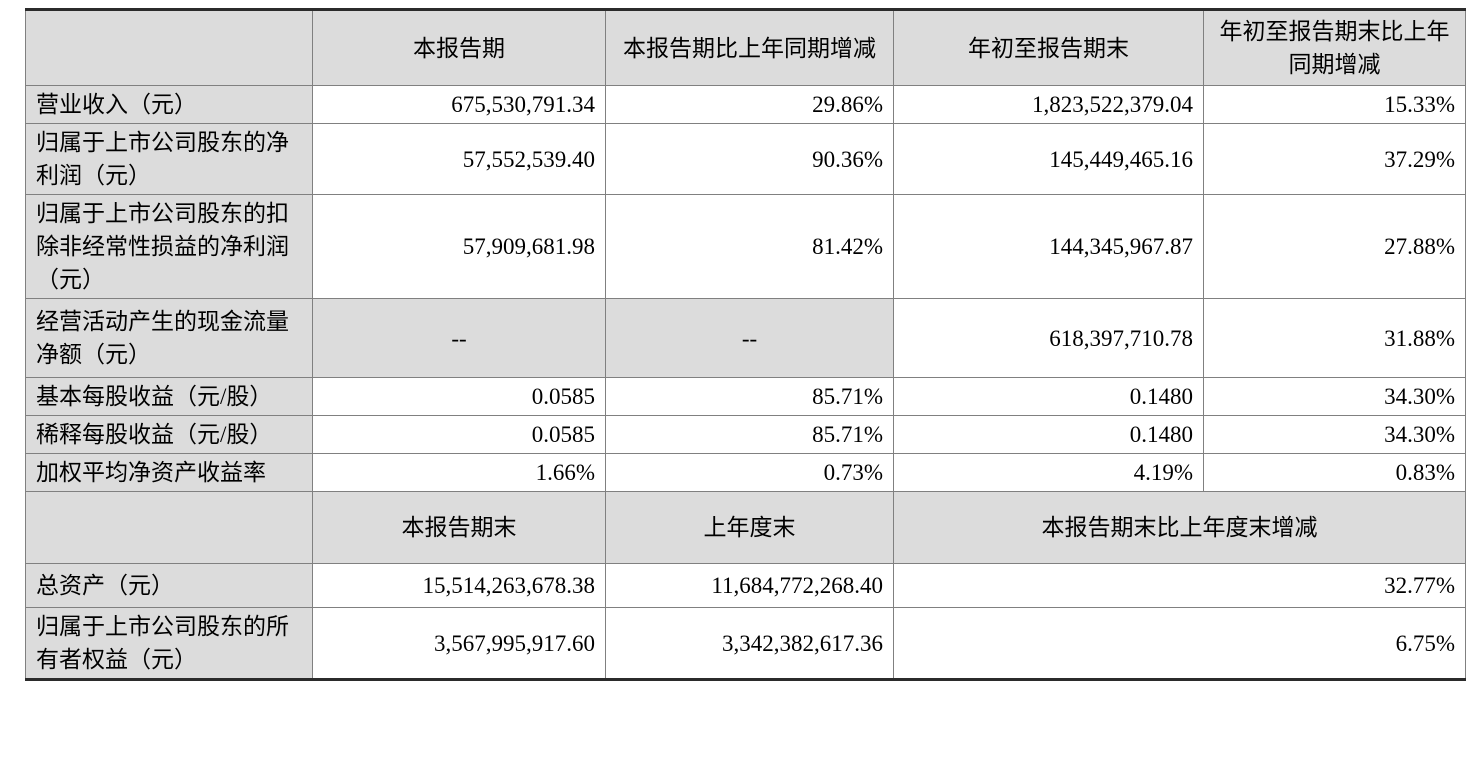 This screenshot has height=776, width=1480. What do you see at coordinates (749, 104) in the screenshot?
I see `value-cell: 29.86%` at bounding box center [749, 104].